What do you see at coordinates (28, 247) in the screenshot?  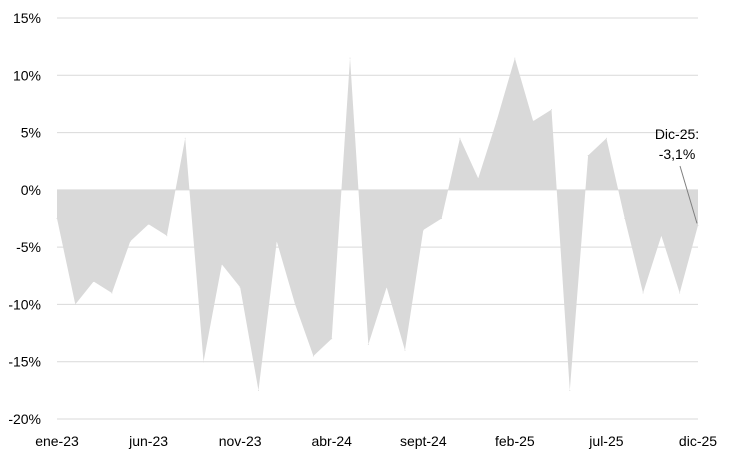 I see `y-tick-label: -5%` at bounding box center [28, 247].